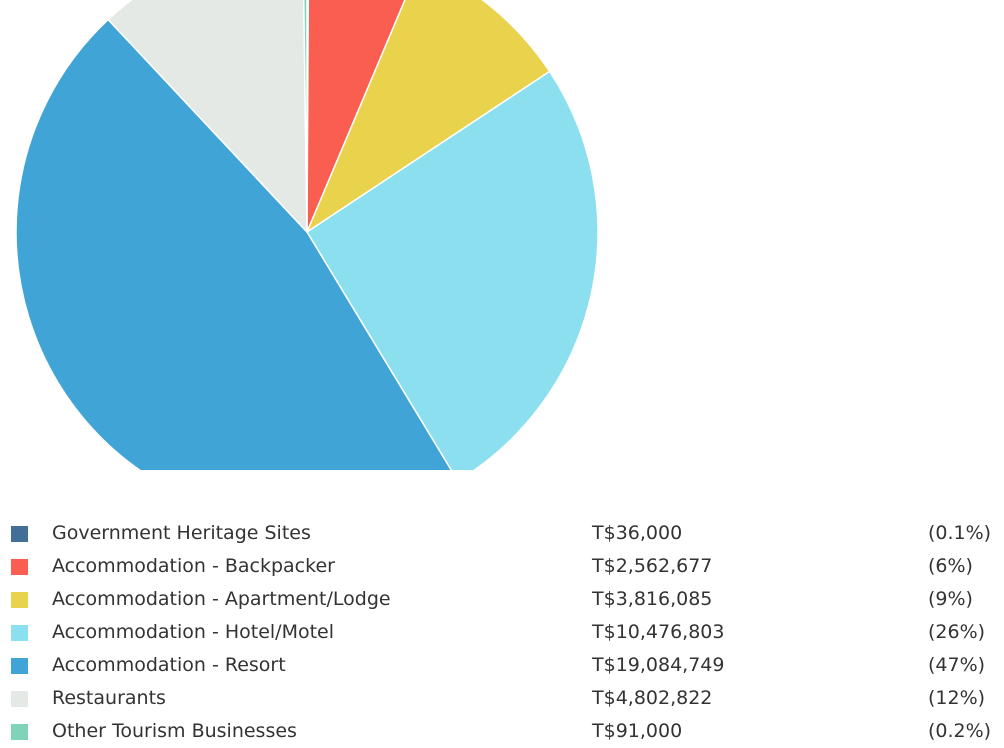 Image resolution: width=1004 pixels, height=748 pixels. What do you see at coordinates (960, 731) in the screenshot?
I see `legend-percent-other-tourism-businesses: (0.2%)` at bounding box center [960, 731].